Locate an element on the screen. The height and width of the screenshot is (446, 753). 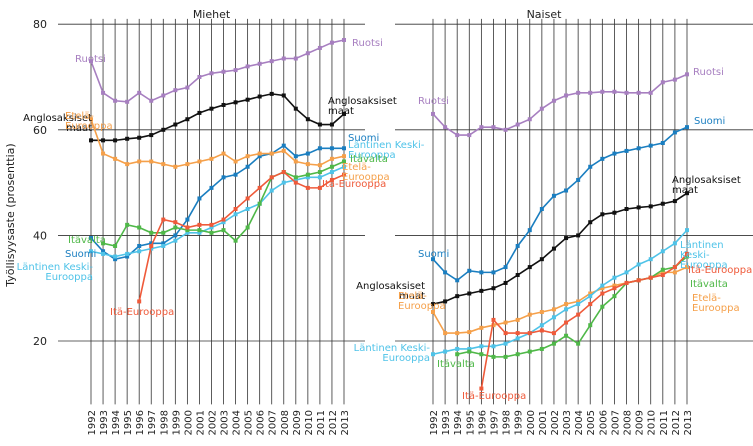
y-tick-label: 20 is located at coordinates (40, 341).